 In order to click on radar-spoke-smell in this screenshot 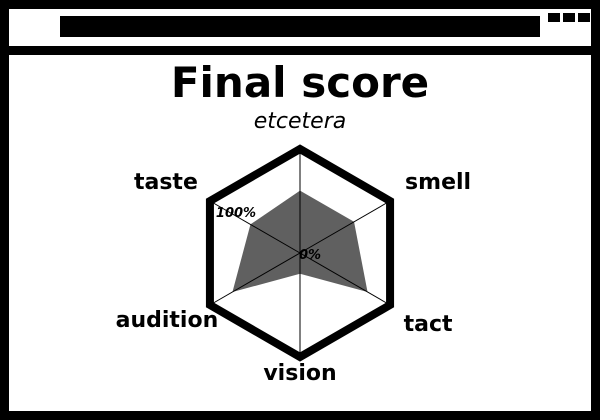, I will do `click(345, 227)`.